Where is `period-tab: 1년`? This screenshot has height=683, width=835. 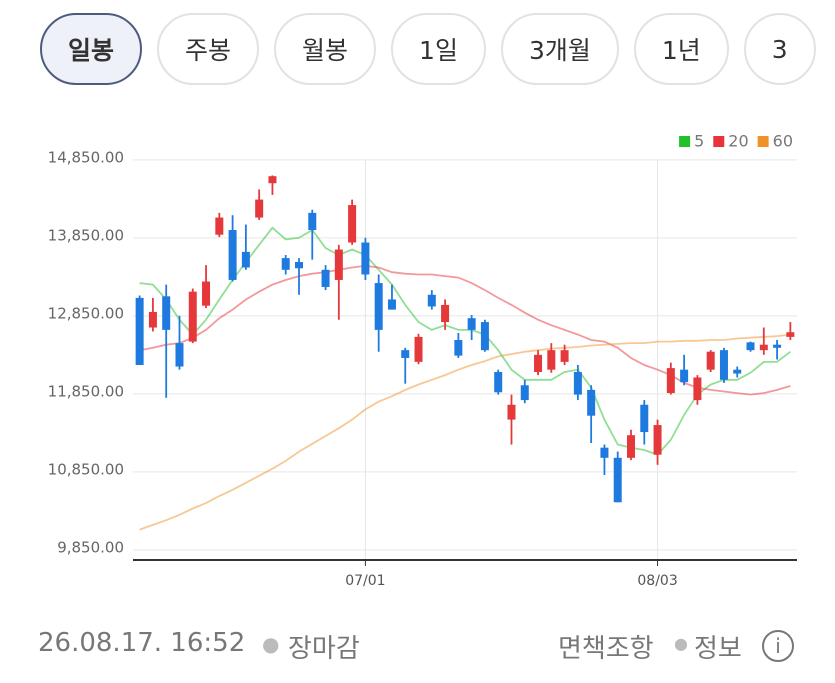 period-tab: 1년 is located at coordinates (681, 49).